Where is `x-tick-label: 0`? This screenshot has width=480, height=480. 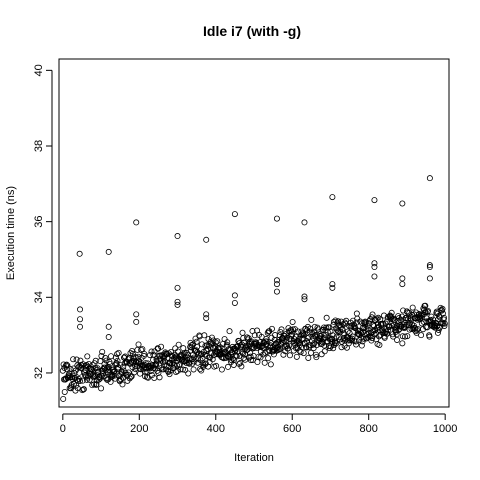
x-tick-label: 0 is located at coordinates (63, 429).